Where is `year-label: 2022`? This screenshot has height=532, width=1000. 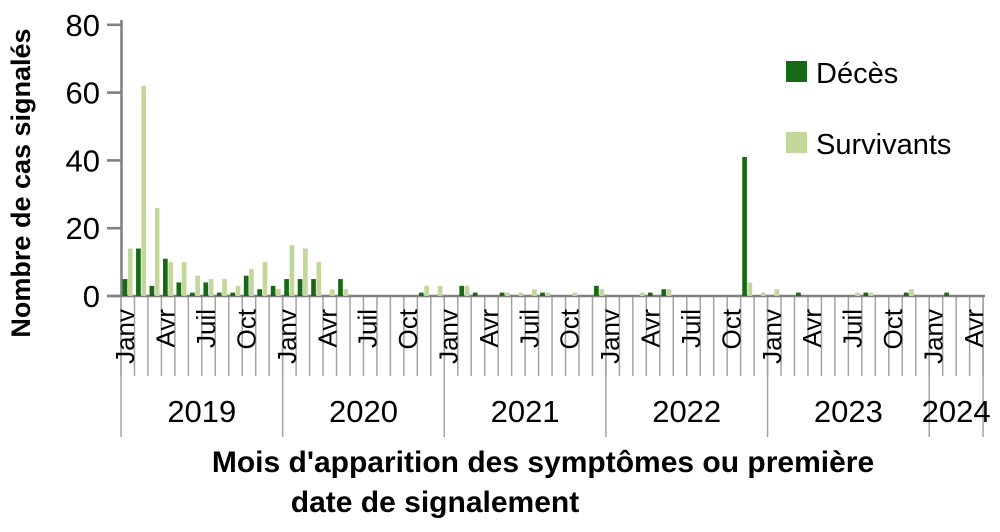
year-label: 2022 is located at coordinates (686, 411).